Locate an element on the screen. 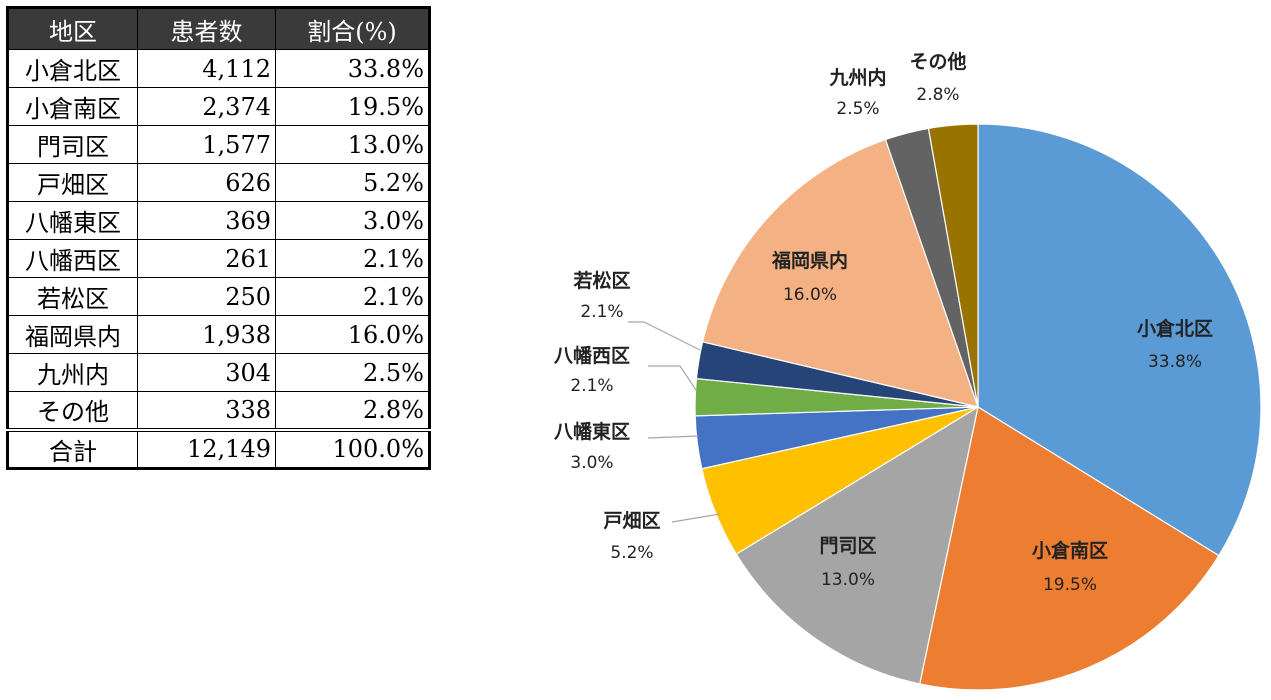 The height and width of the screenshot is (700, 1271). slice-pct-label-4: 3.0% is located at coordinates (591, 463).